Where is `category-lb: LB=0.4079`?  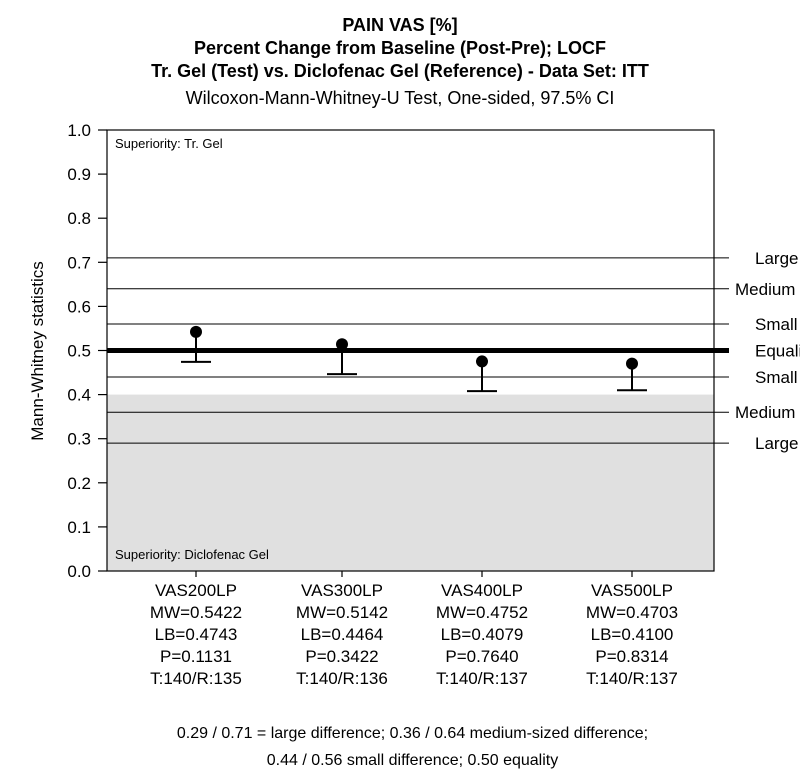 category-lb: LB=0.4079 is located at coordinates (482, 634).